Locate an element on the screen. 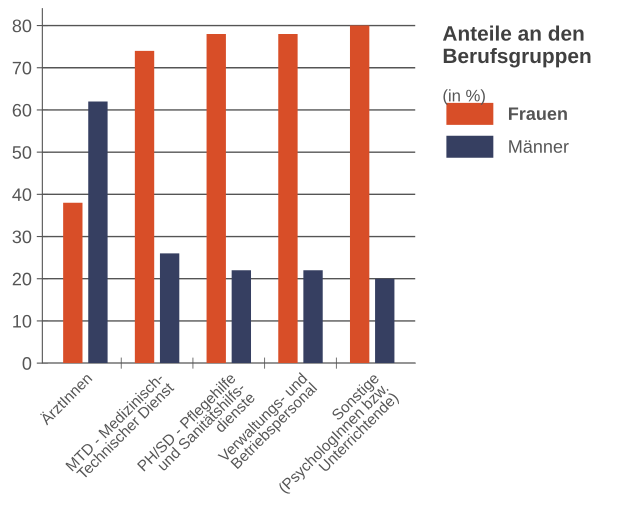  y-tick-label: 10 is located at coordinates (22, 321).